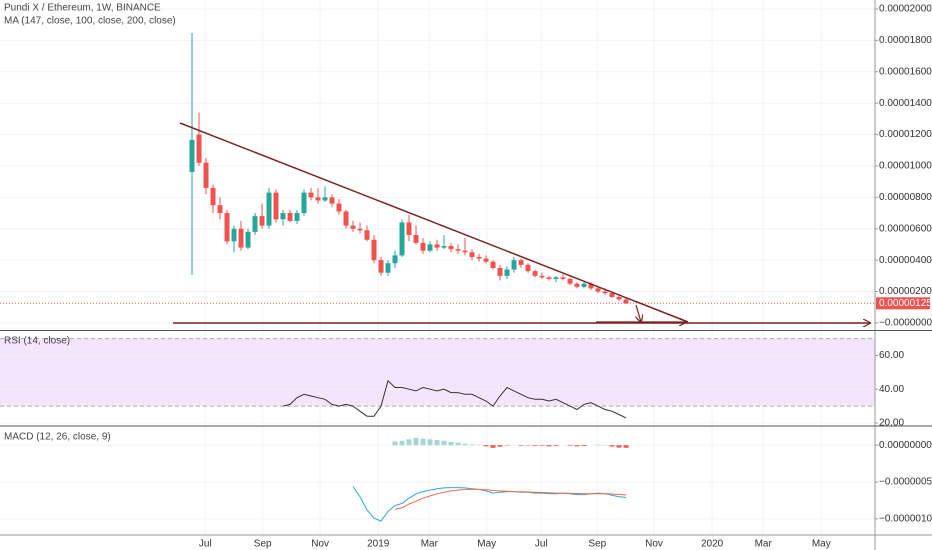 This screenshot has height=550, width=932. Describe the element at coordinates (905, 40) in the screenshot. I see `y-tick-label: 0.00001800` at that location.